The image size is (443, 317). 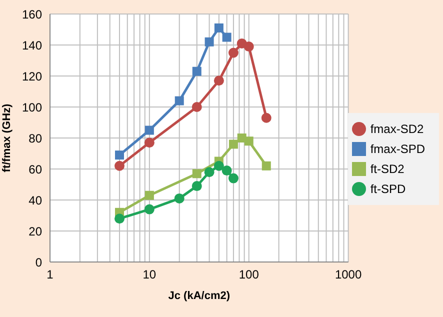 I want to click on y-axis-title: ft/fmax (GHz), so click(x=6, y=137).